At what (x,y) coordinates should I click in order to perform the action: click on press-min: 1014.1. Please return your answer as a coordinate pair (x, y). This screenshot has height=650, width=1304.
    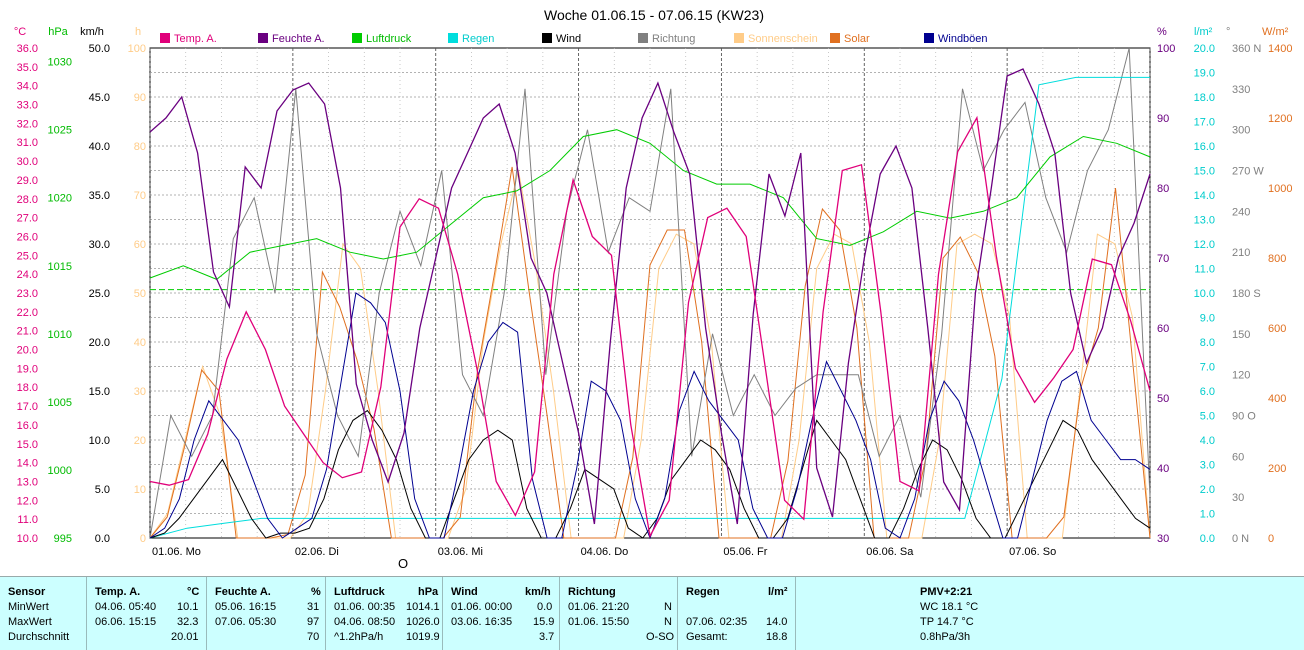
    Looking at the image, I should click on (423, 607).